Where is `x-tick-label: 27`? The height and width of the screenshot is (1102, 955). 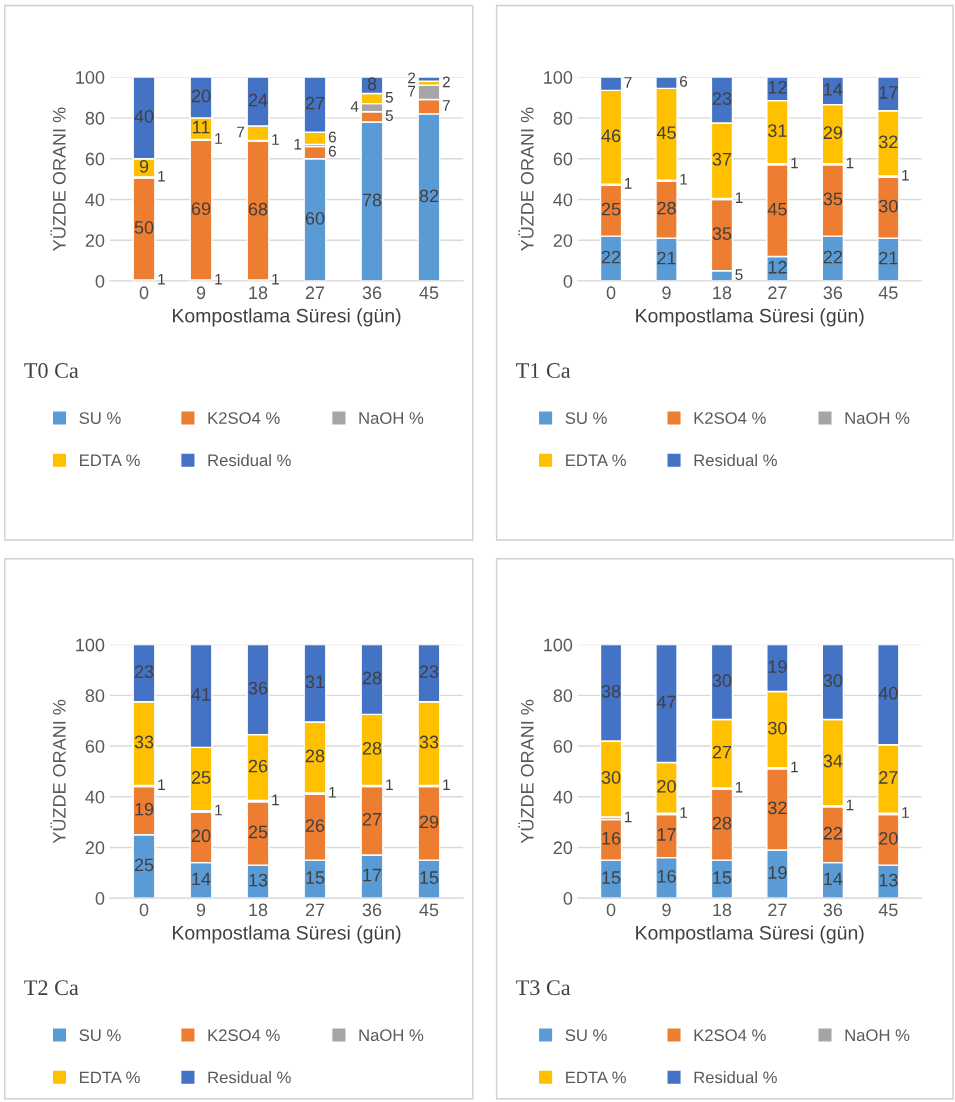
x-tick-label: 27 is located at coordinates (315, 292).